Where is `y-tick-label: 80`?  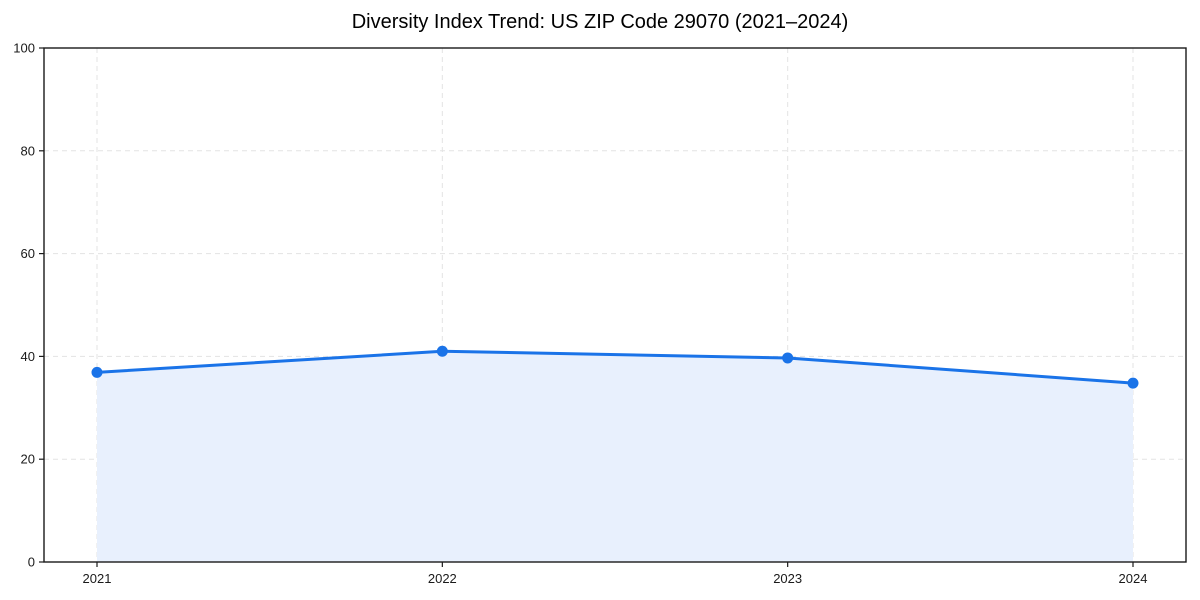
y-tick-label: 80 is located at coordinates (28, 150).